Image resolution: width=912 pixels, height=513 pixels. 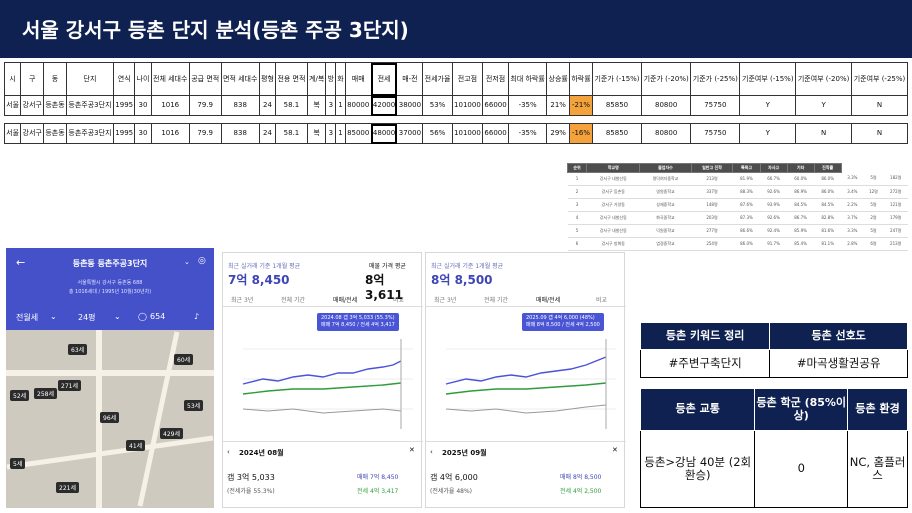 What do you see at coordinates (55, 79) in the screenshot?
I see `main-header-cell: 동` at bounding box center [55, 79].